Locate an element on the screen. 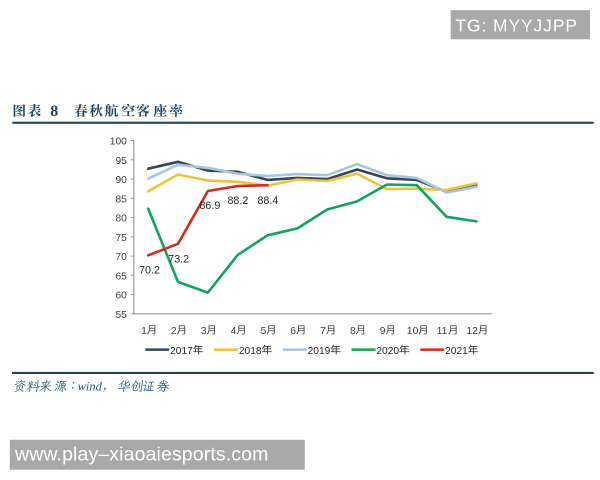  svg-text: 10 is located at coordinates (413, 331).